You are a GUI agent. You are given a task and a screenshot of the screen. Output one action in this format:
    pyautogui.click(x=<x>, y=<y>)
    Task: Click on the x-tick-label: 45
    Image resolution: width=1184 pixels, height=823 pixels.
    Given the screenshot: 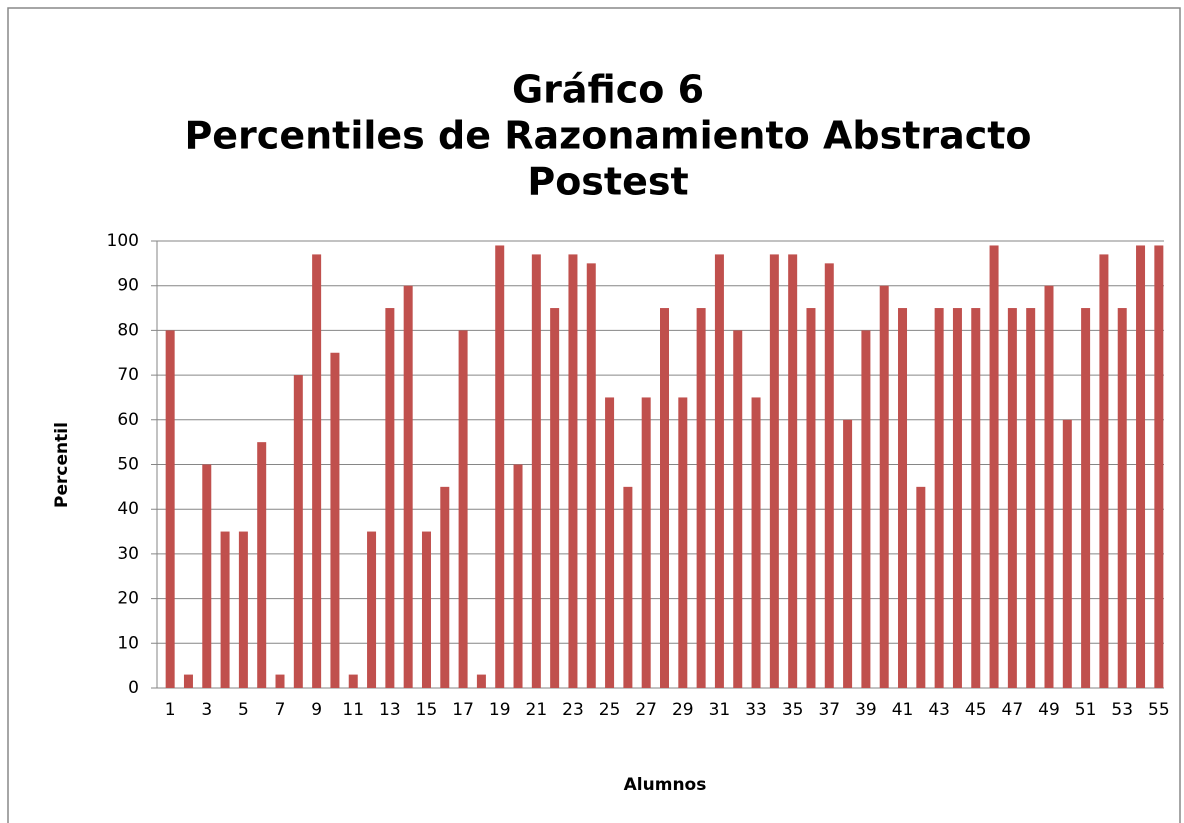 What is the action you would take?
    pyautogui.click(x=976, y=710)
    